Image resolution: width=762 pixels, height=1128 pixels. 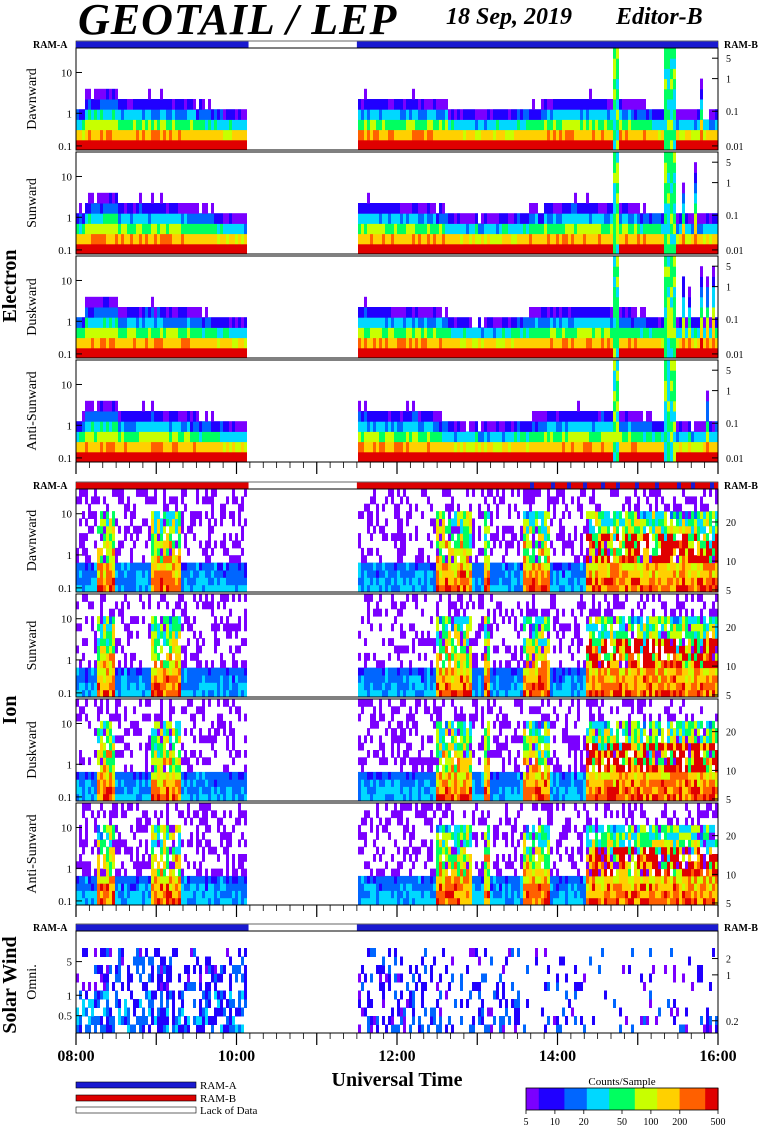 I want to click on mode-tag-left: RAM-A, so click(x=50, y=45).